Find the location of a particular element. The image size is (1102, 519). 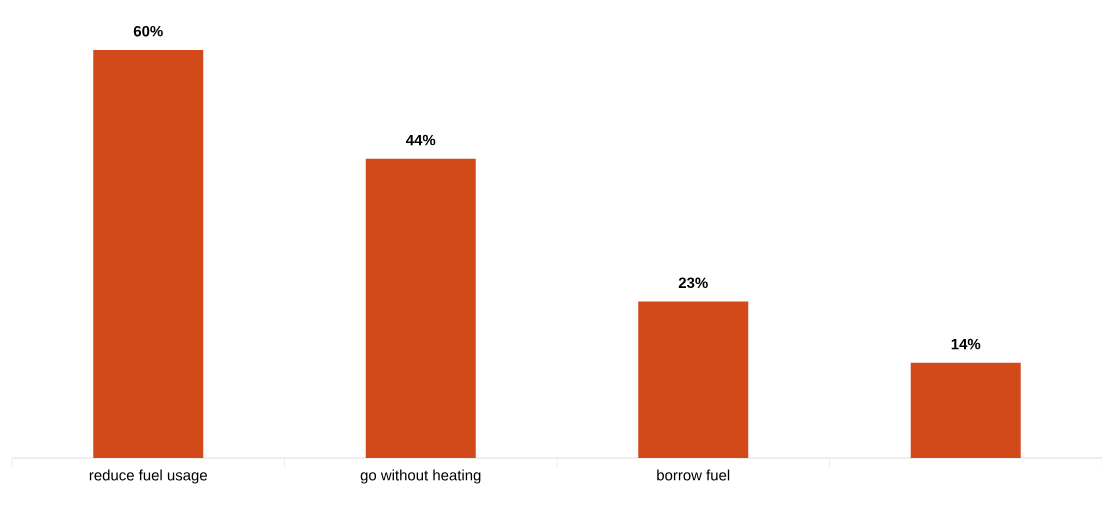

data-label: 60% is located at coordinates (148, 31).